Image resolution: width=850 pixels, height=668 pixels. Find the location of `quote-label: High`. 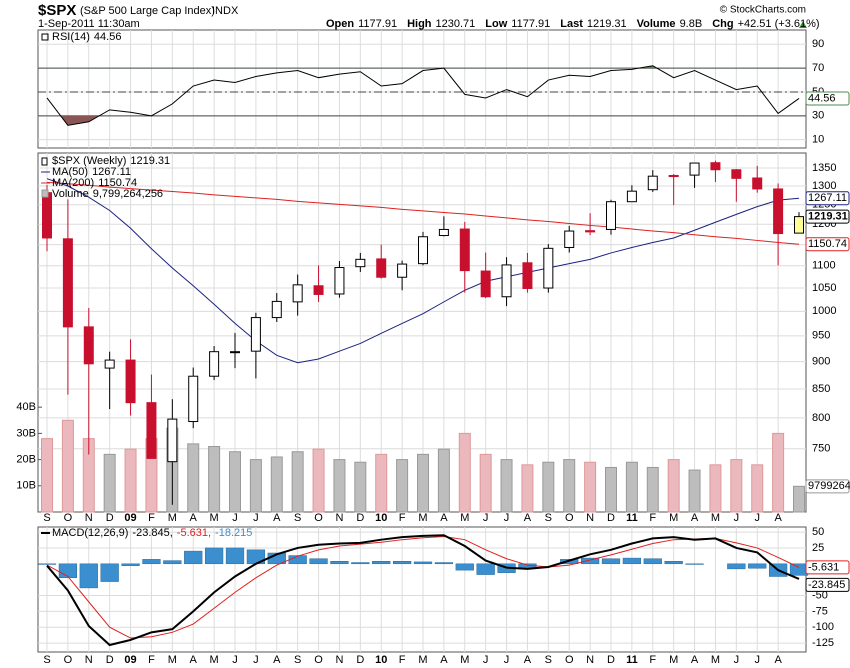

quote-label: High is located at coordinates (419, 24).